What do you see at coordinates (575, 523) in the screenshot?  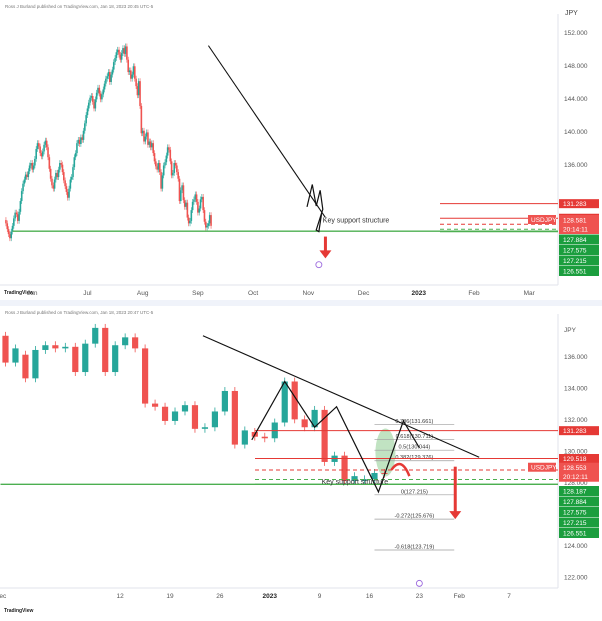 I see `price-tag-label: 127.215` at bounding box center [575, 523].